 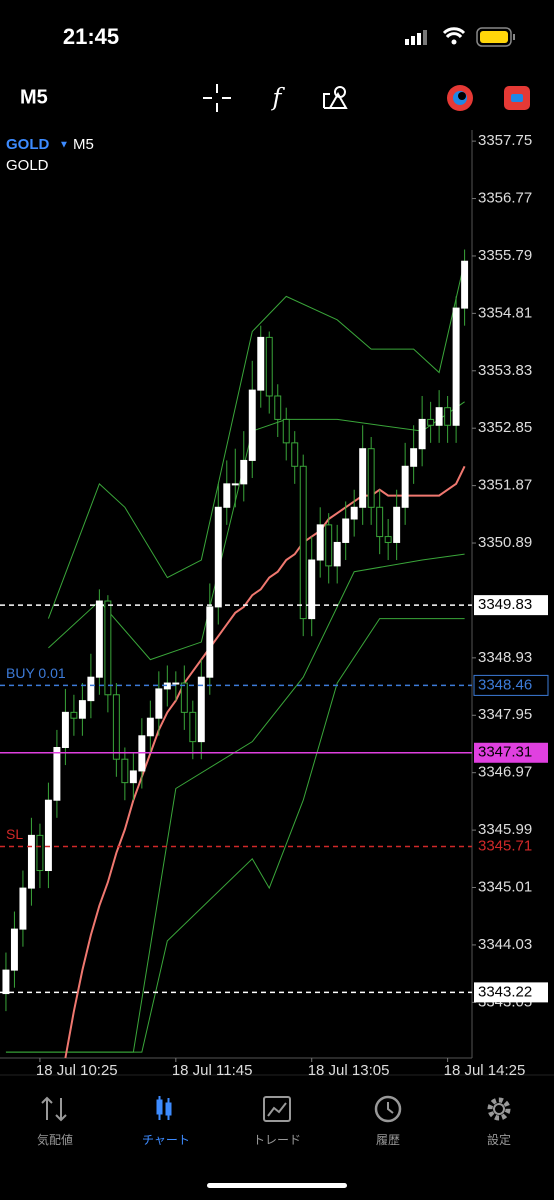 What do you see at coordinates (505, 845) in the screenshot?
I see `level-price: 3345.71` at bounding box center [505, 845].